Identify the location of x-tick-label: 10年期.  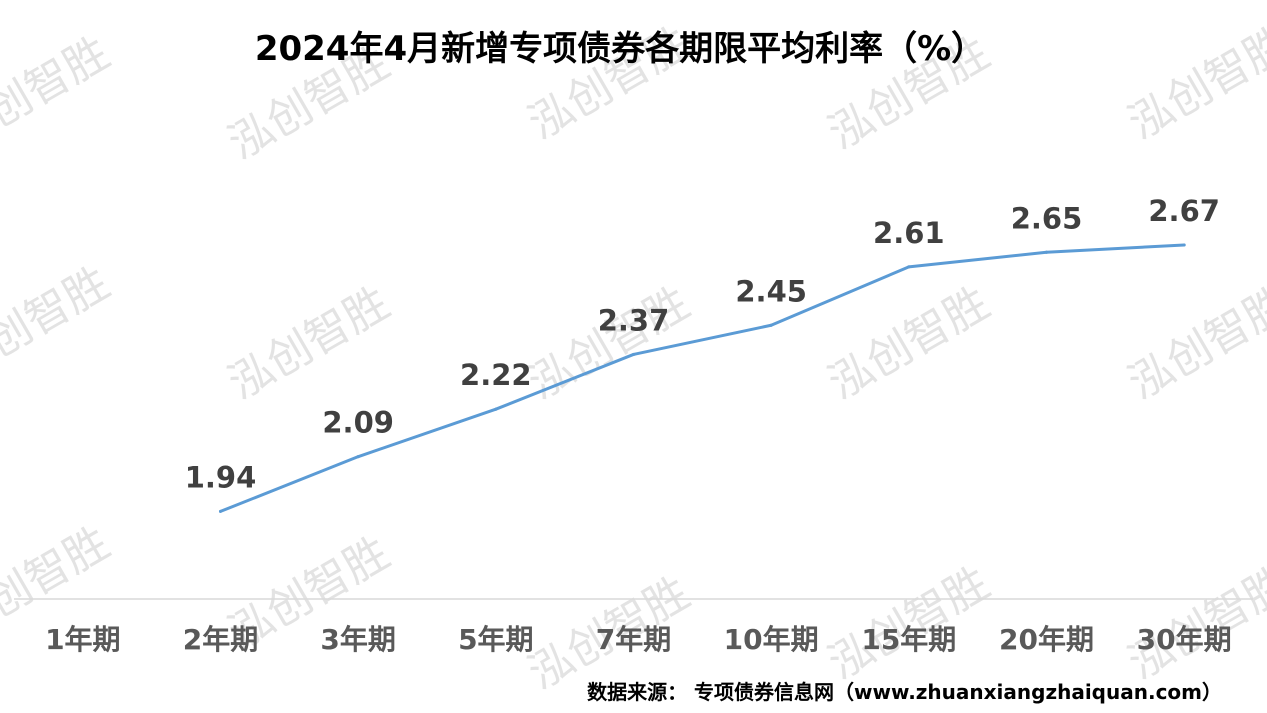
(771, 639).